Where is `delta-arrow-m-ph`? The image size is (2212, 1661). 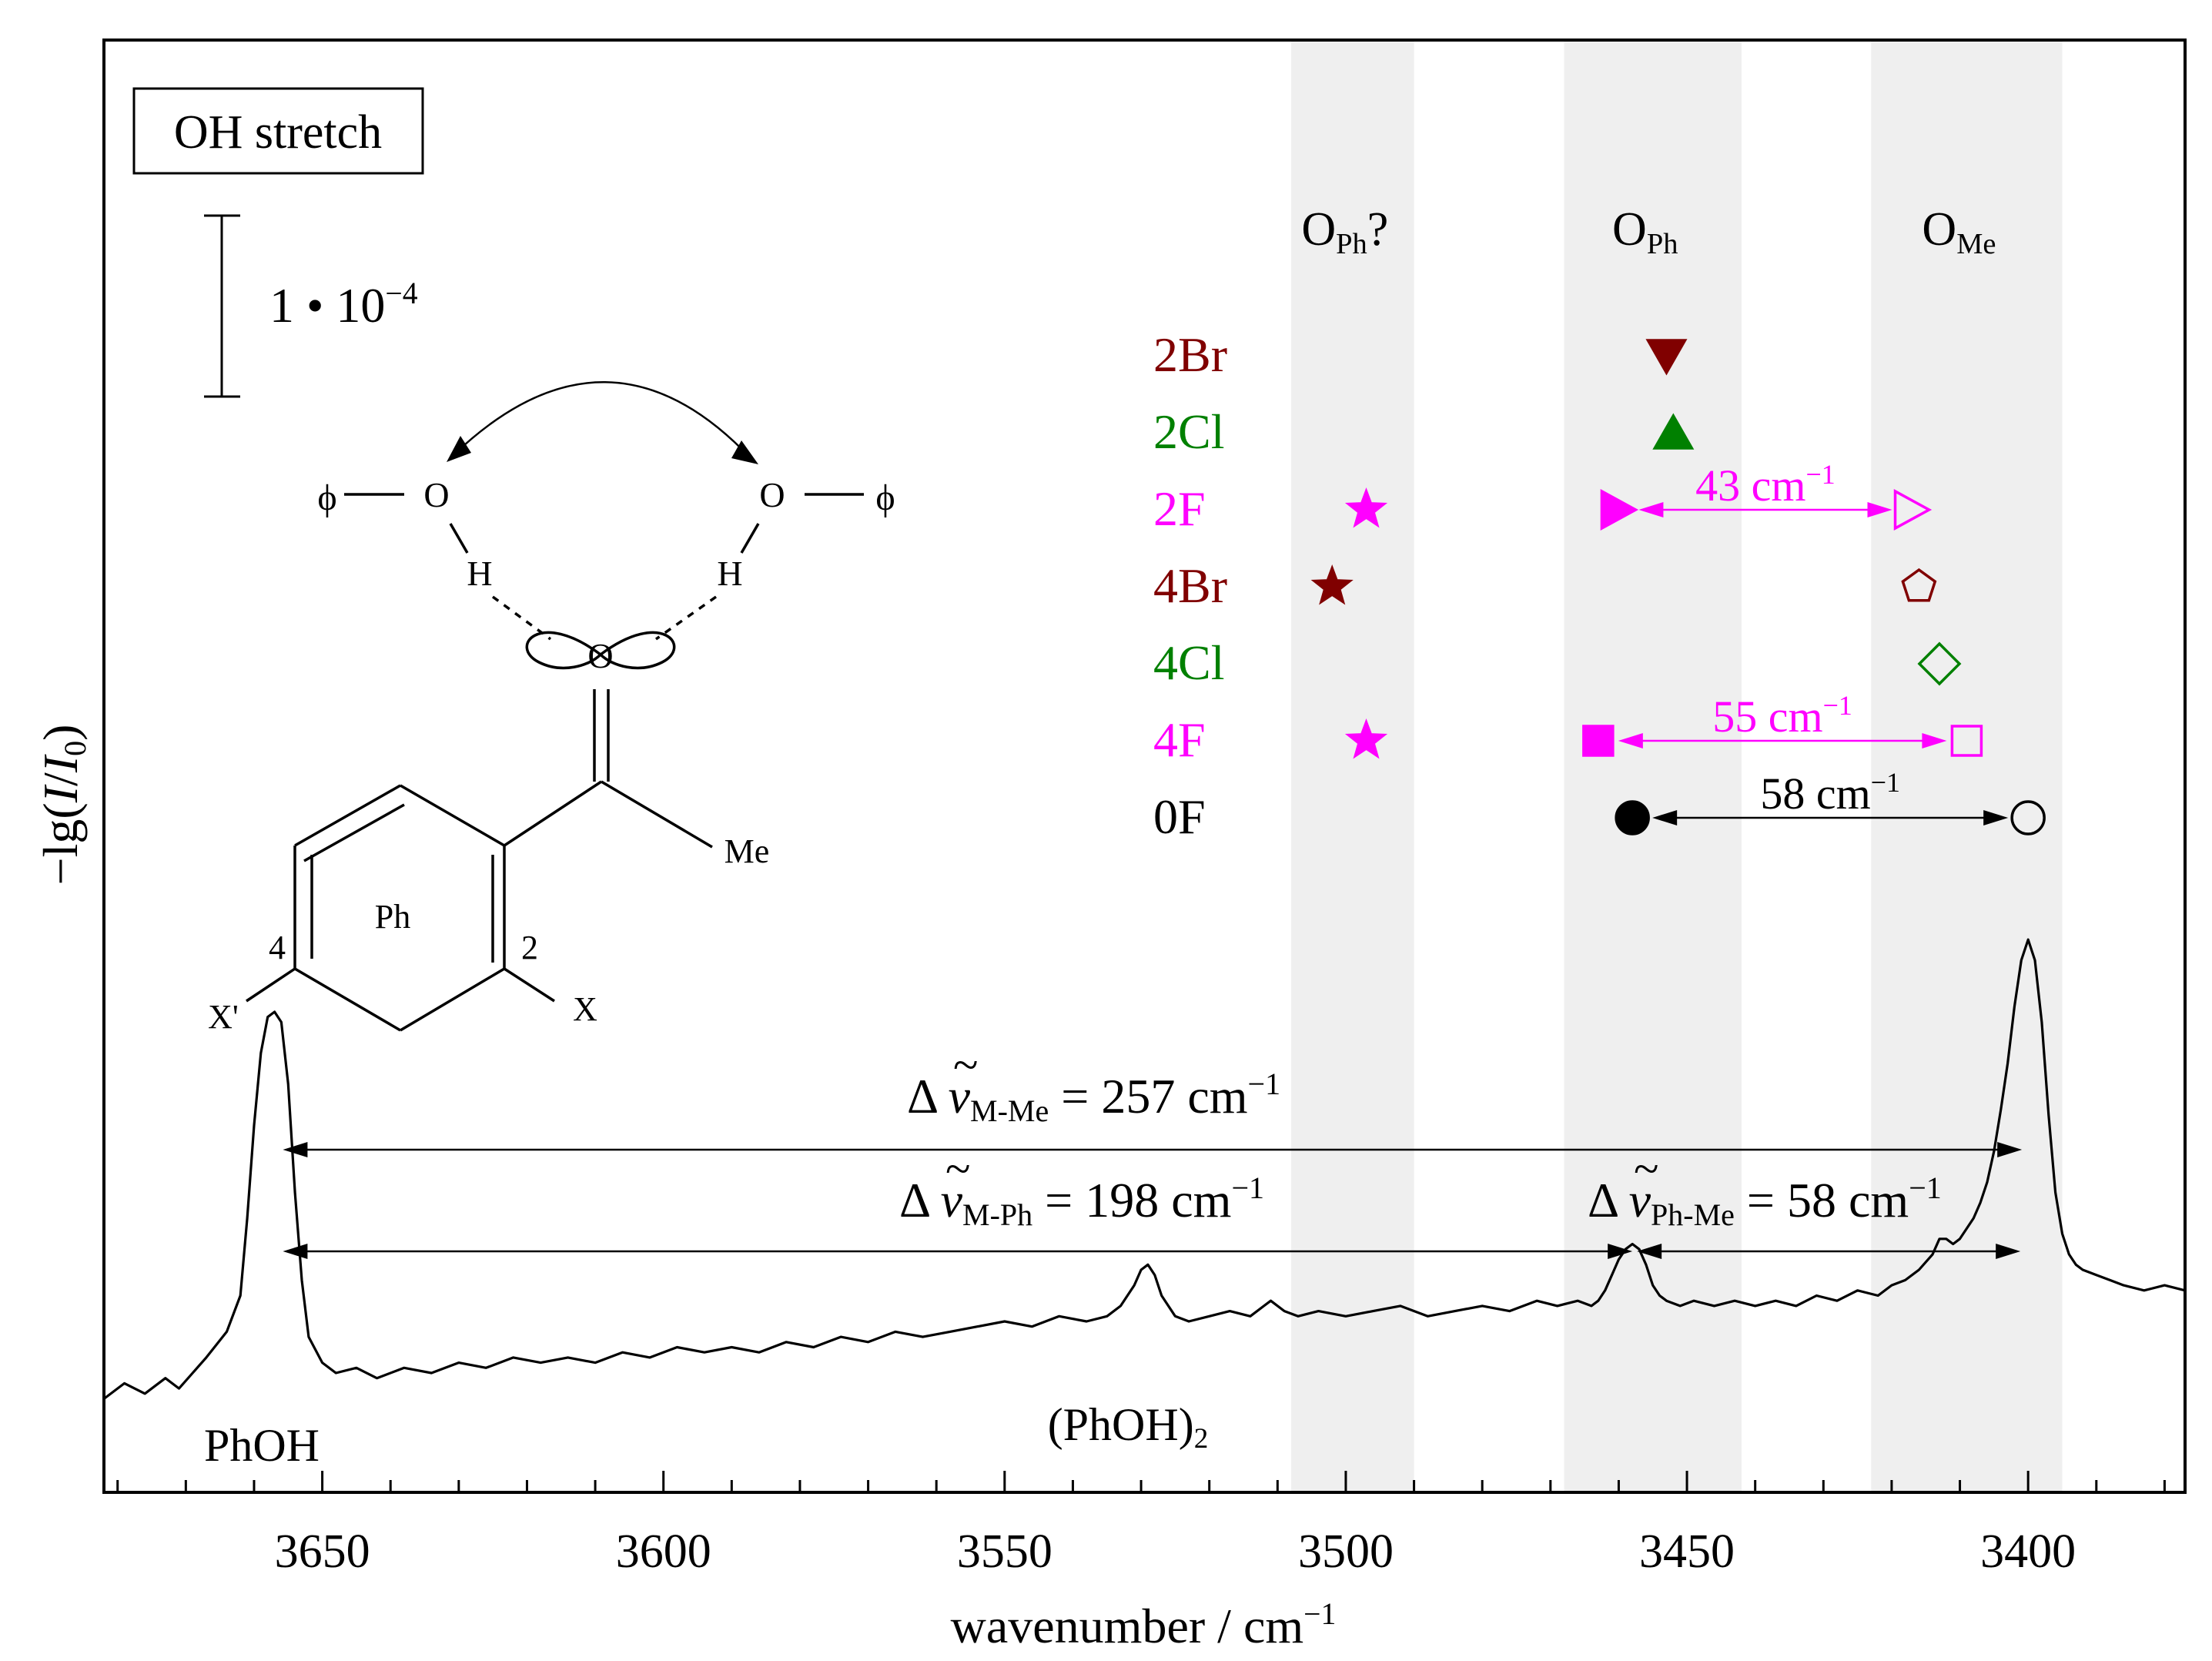
delta-arrow-m-ph is located at coordinates (958, 1251).